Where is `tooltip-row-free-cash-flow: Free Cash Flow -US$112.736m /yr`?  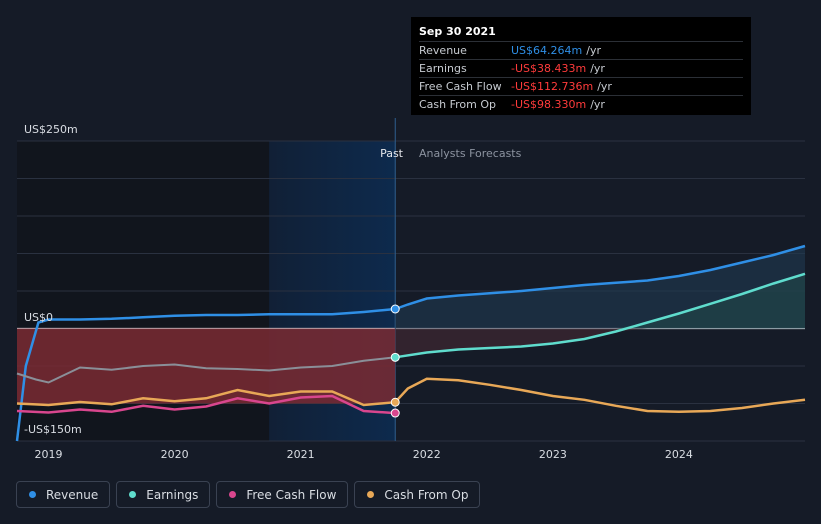 tooltip-row-free-cash-flow: Free Cash Flow -US$112.736m /yr is located at coordinates (581, 86).